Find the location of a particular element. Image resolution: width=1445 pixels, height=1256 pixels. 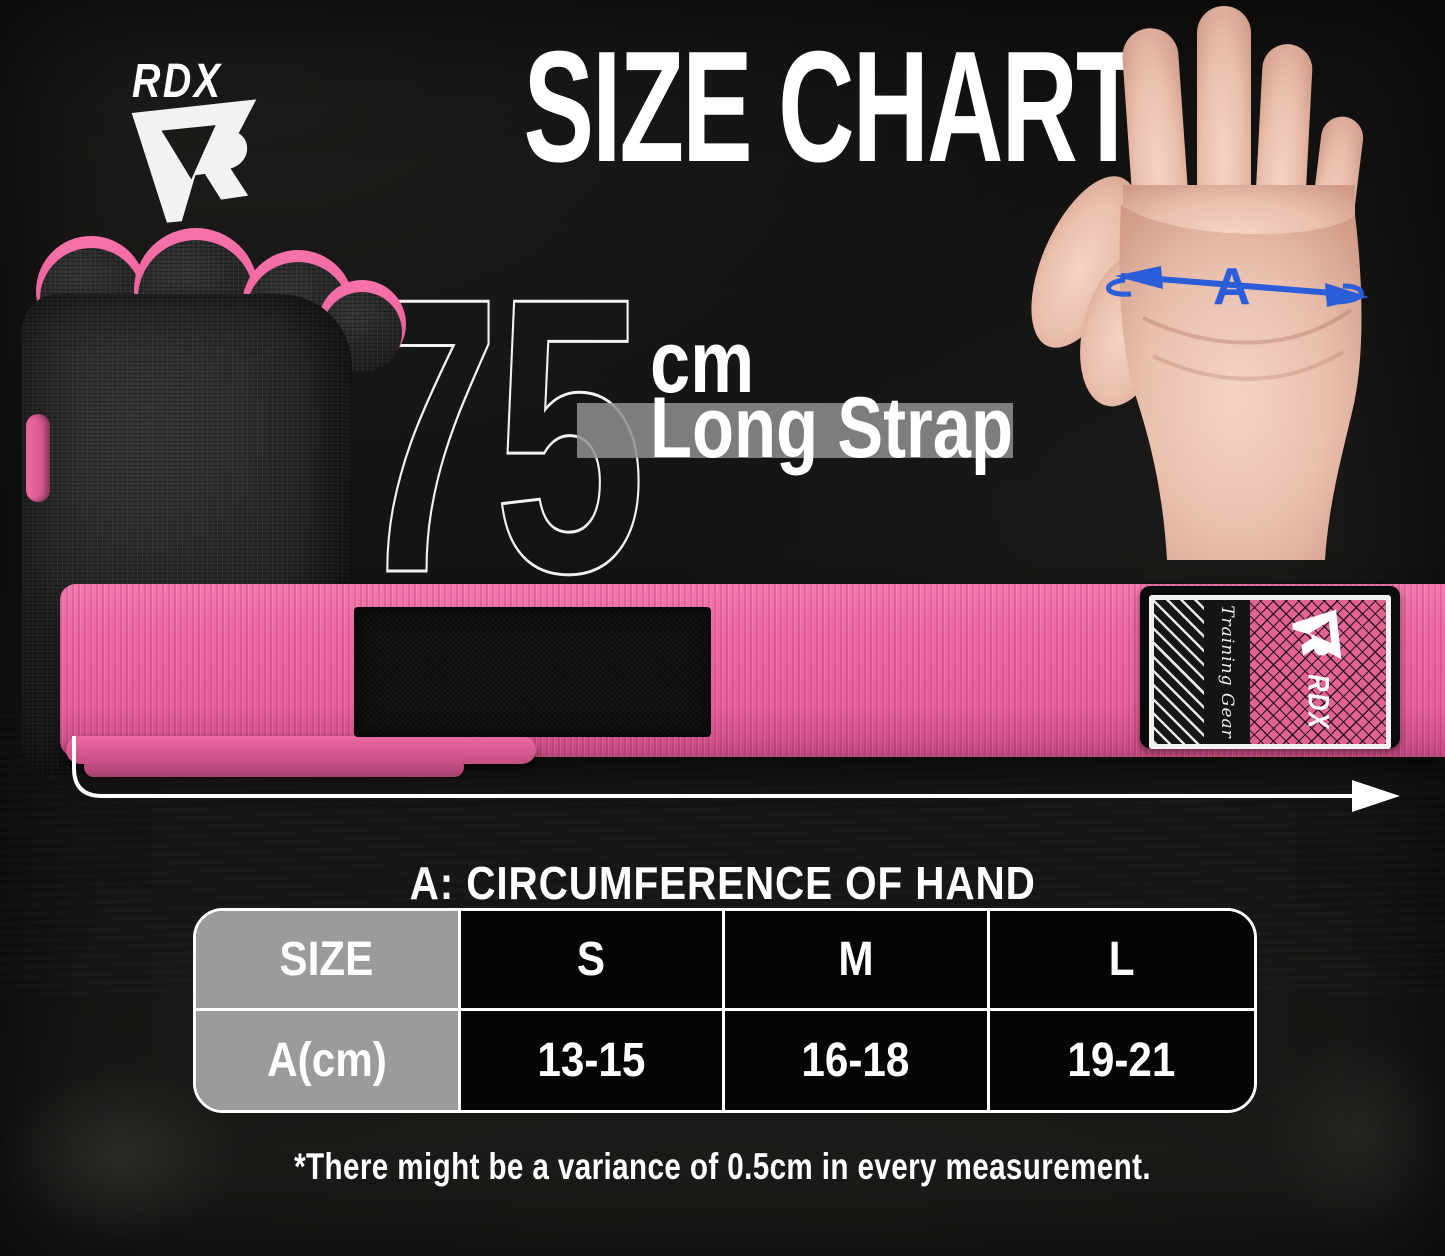

table-size-s: S is located at coordinates (592, 961).